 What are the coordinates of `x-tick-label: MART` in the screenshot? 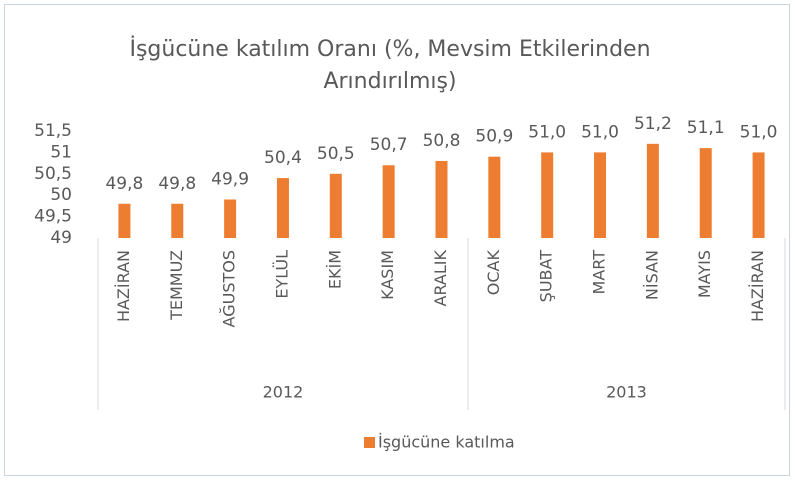 It's located at (599, 272).